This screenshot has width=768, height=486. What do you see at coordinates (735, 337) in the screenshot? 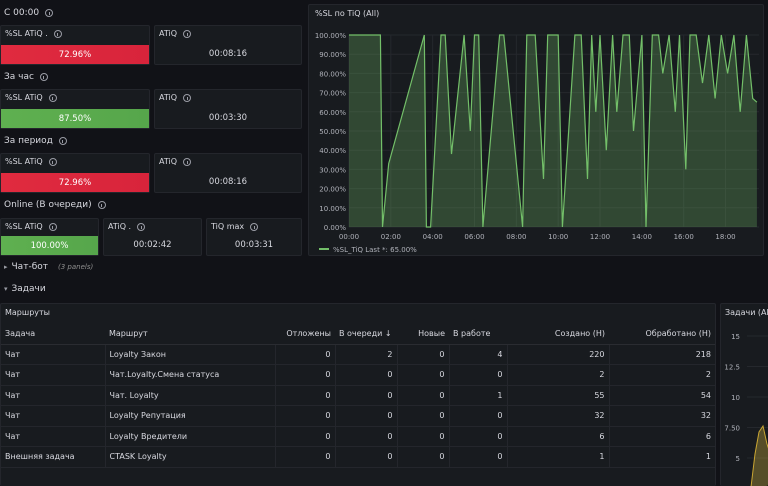
I see `y-tick-label: 15` at bounding box center [735, 337].